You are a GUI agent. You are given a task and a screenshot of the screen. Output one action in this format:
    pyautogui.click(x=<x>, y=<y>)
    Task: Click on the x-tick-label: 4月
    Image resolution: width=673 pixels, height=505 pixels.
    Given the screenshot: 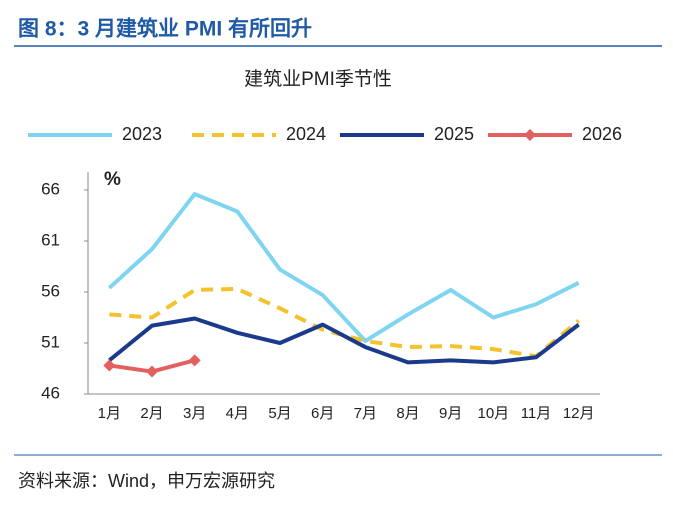 What is the action you would take?
    pyautogui.click(x=237, y=413)
    